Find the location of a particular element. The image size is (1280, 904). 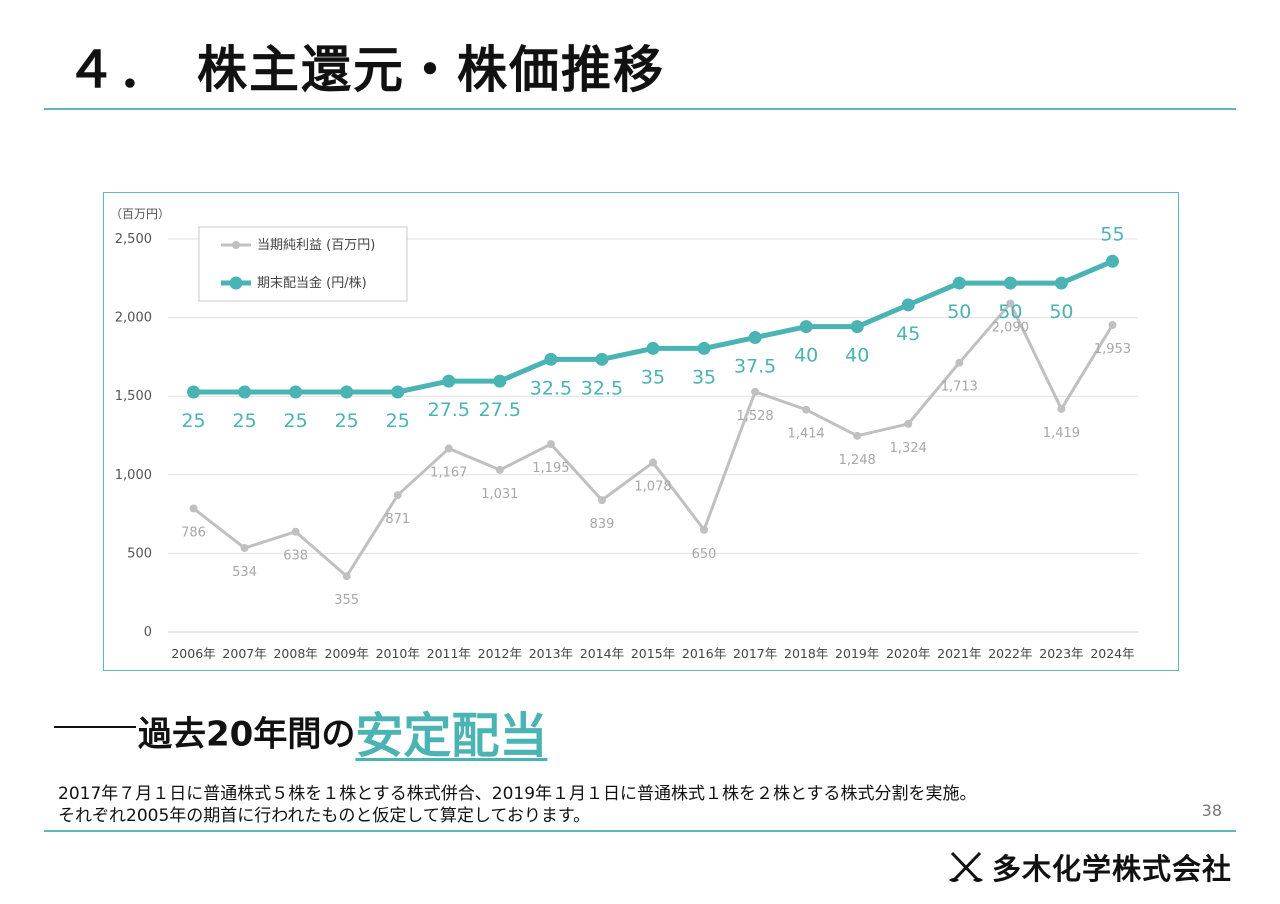

x-tick-label: 2007年 is located at coordinates (244, 653).